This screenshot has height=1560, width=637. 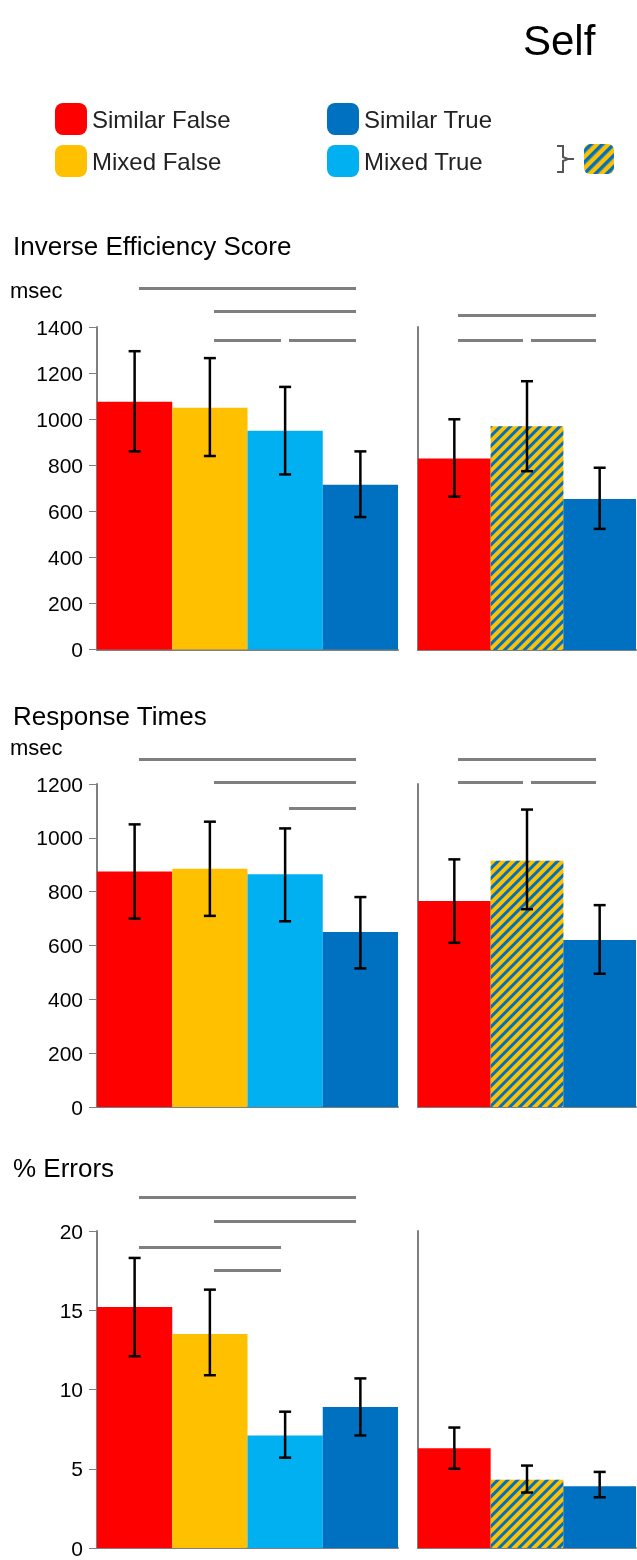 I want to click on legend-label: Mixed True, so click(x=423, y=161).